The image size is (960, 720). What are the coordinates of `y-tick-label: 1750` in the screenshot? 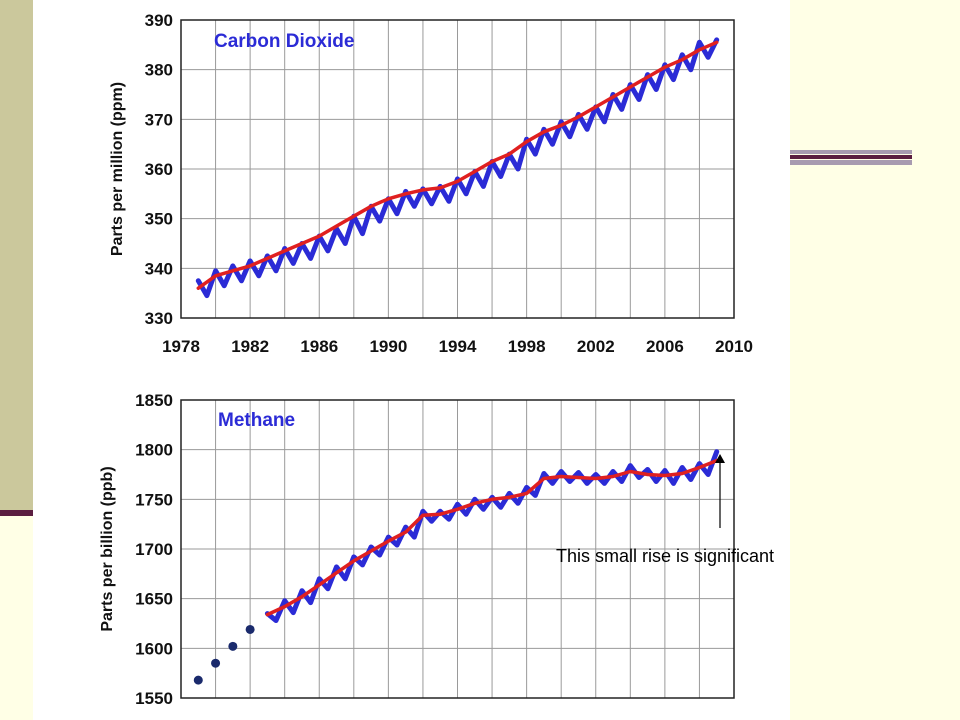 It's located at (154, 499).